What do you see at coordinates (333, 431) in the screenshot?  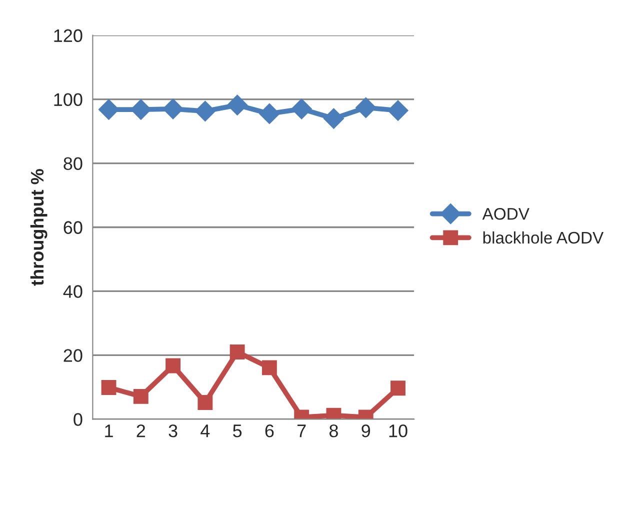 I see `x-tick-label: 8` at bounding box center [333, 431].